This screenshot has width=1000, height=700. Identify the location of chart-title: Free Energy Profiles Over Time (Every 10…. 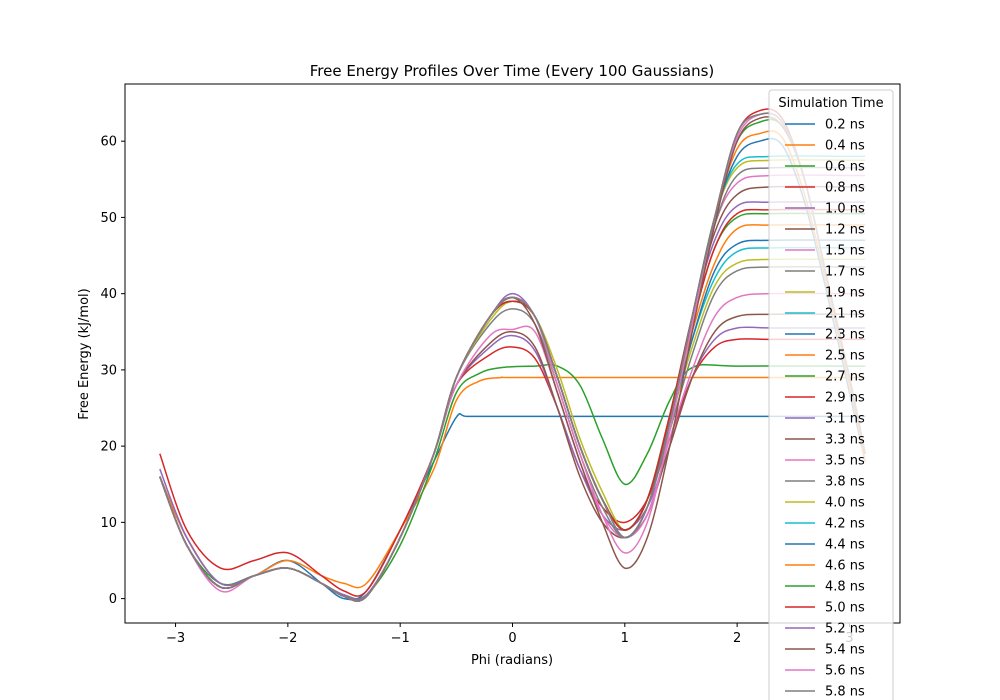
(512, 71).